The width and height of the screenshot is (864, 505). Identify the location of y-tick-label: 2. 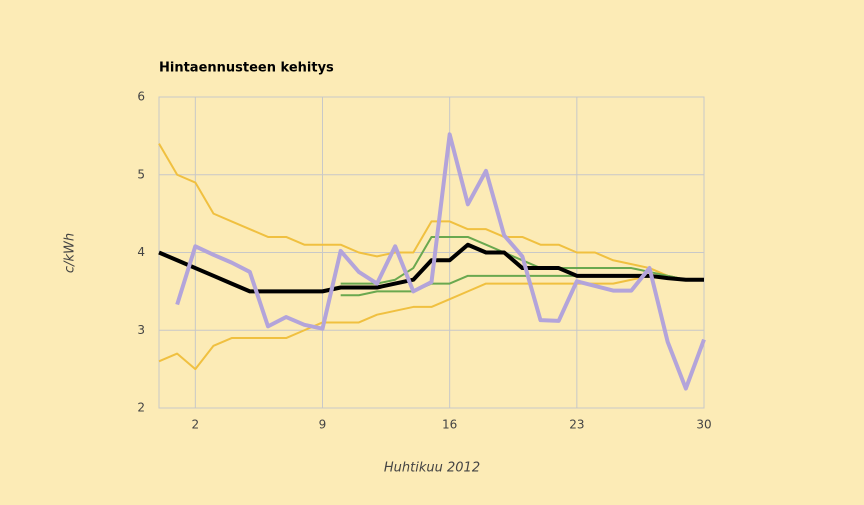
(141, 408).